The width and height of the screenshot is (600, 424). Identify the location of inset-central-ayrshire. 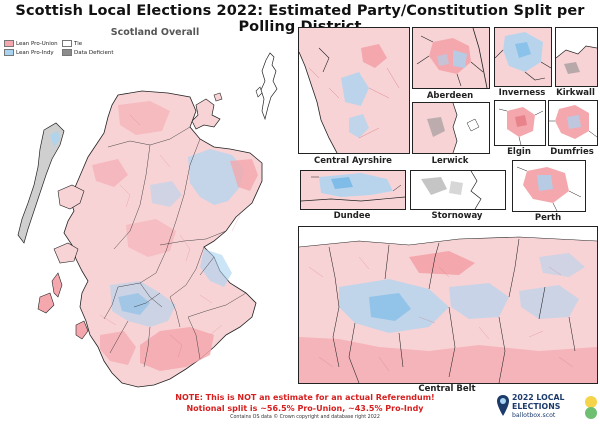
(354, 90).